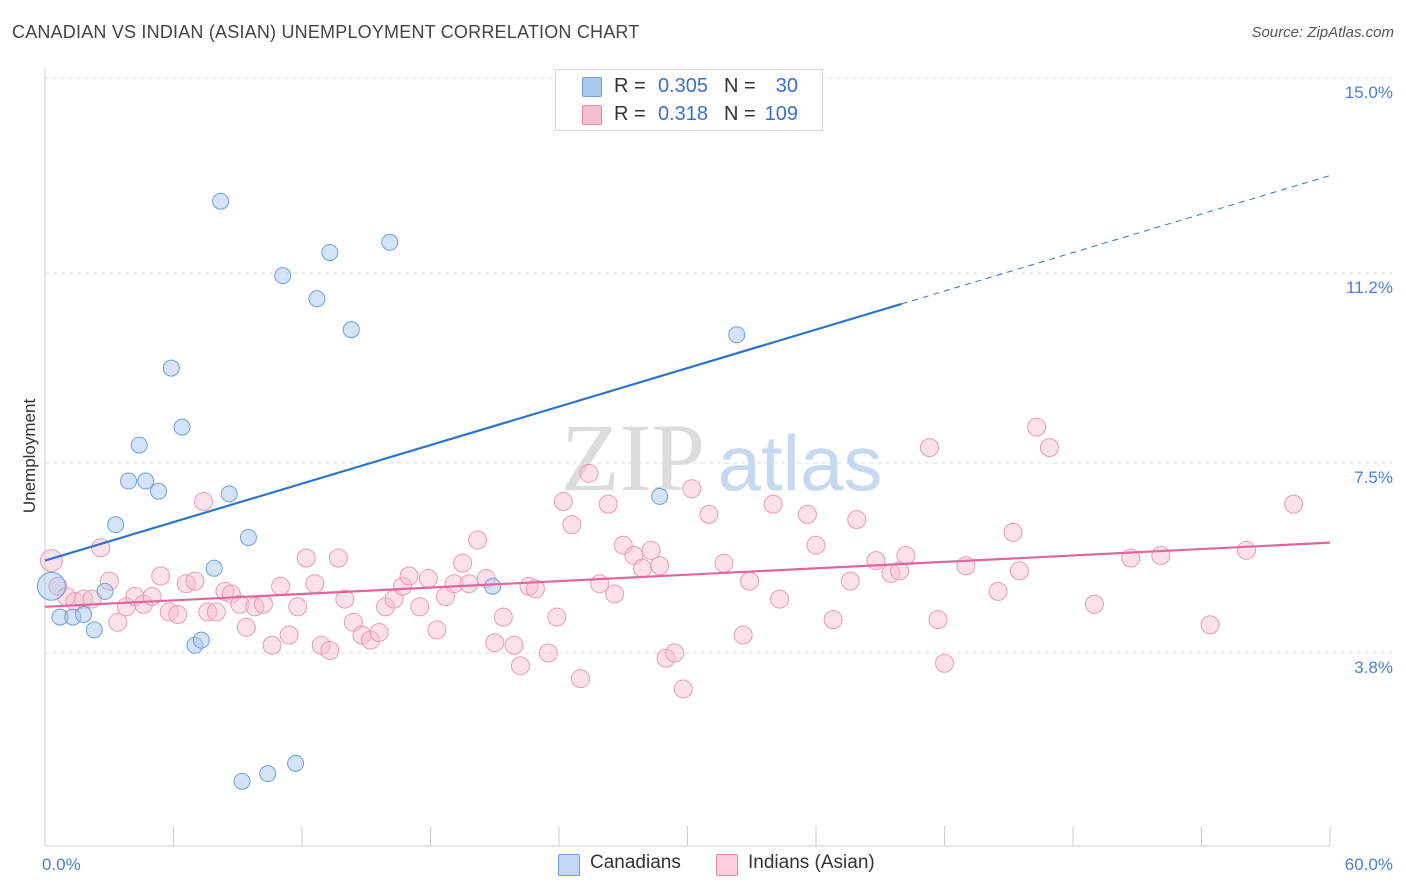 Image resolution: width=1406 pixels, height=892 pixels. I want to click on x-tick-label: 60.0%, so click(1369, 864).